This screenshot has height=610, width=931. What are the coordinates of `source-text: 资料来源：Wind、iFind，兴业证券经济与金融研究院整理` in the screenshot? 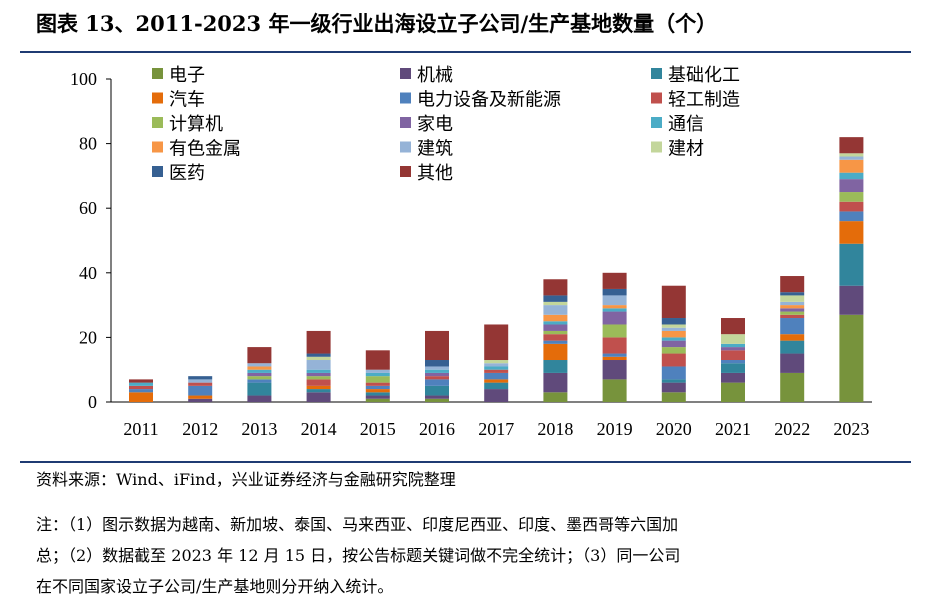 It's located at (246, 479).